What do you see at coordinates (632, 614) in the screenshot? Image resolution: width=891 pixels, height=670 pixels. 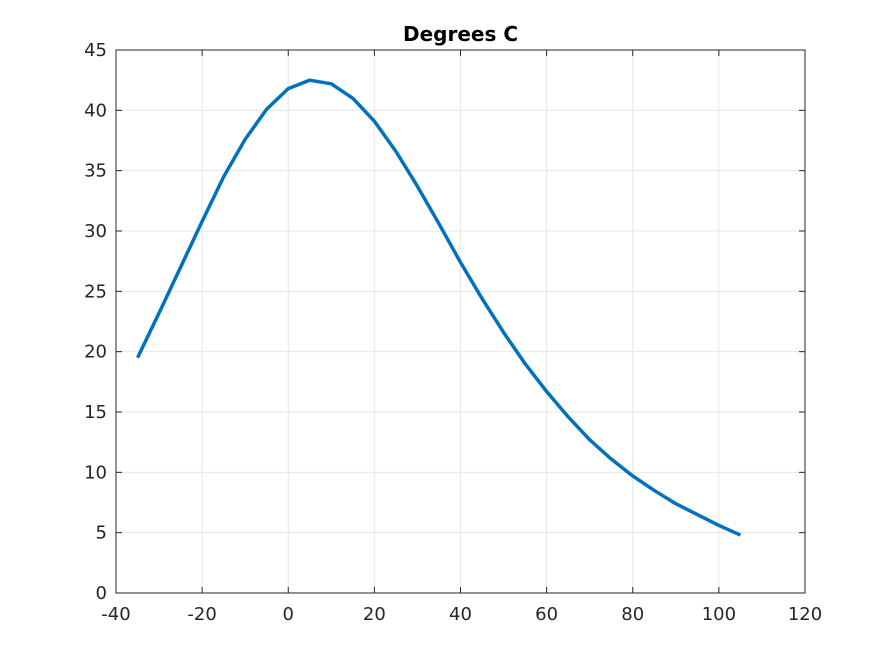 I see `x-tick-label: 80` at bounding box center [632, 614].